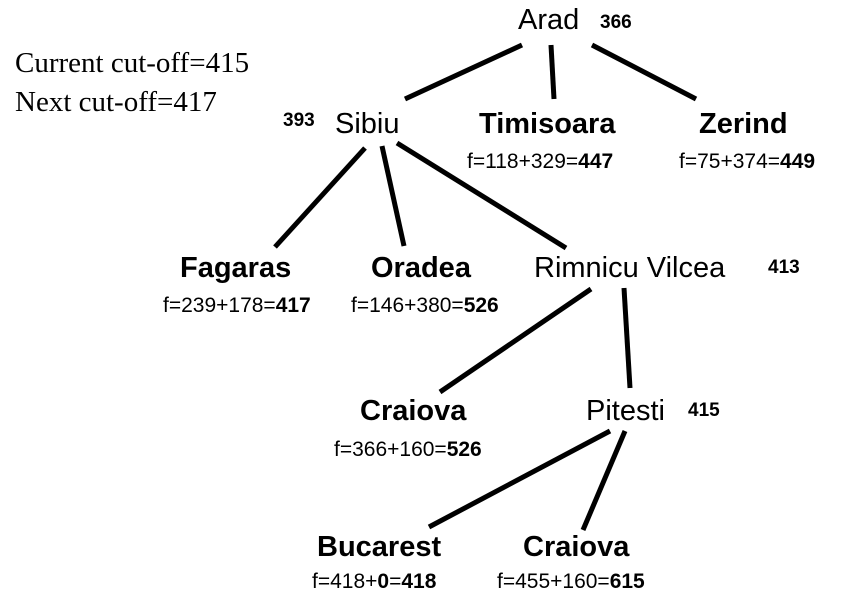 The height and width of the screenshot is (596, 844). Describe the element at coordinates (418, 581) in the screenshot. I see `node-bucarest-formula-total: 418` at that location.